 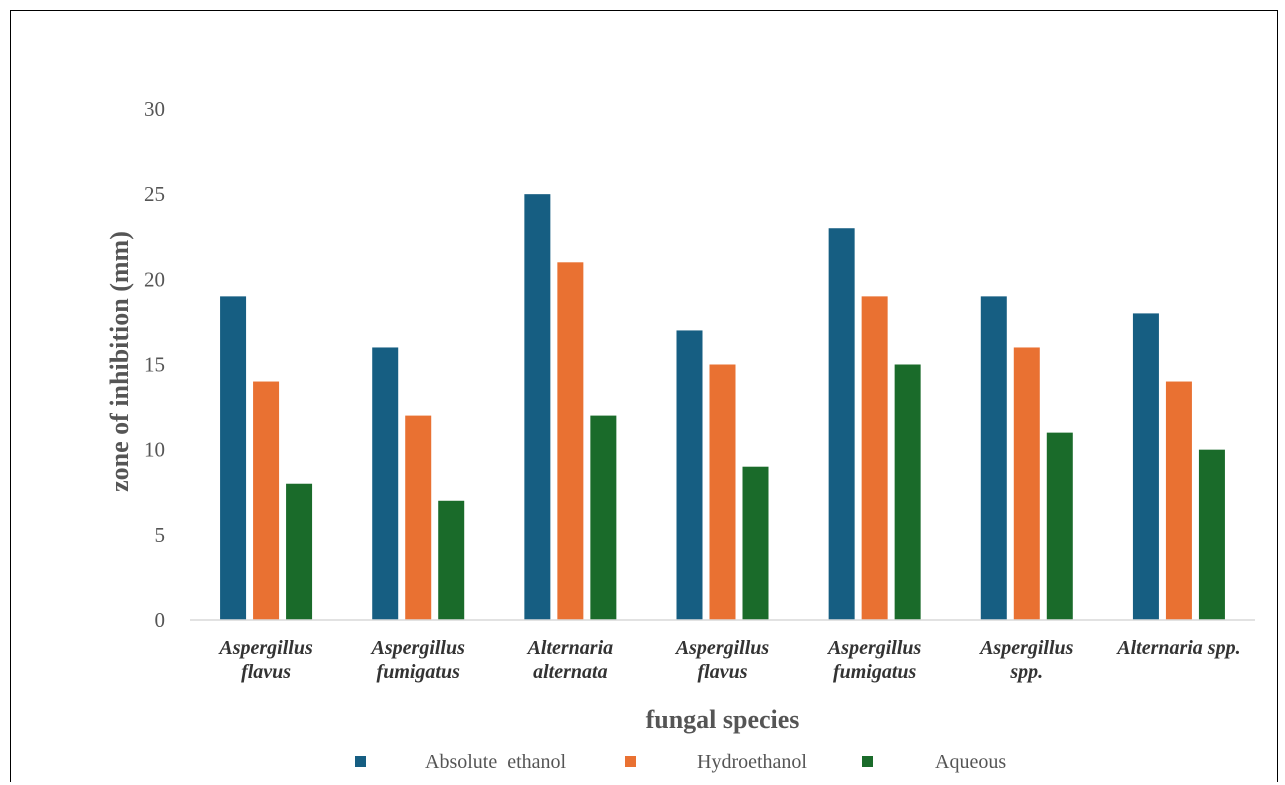 I want to click on y-tick-label: 15, so click(x=154, y=365).